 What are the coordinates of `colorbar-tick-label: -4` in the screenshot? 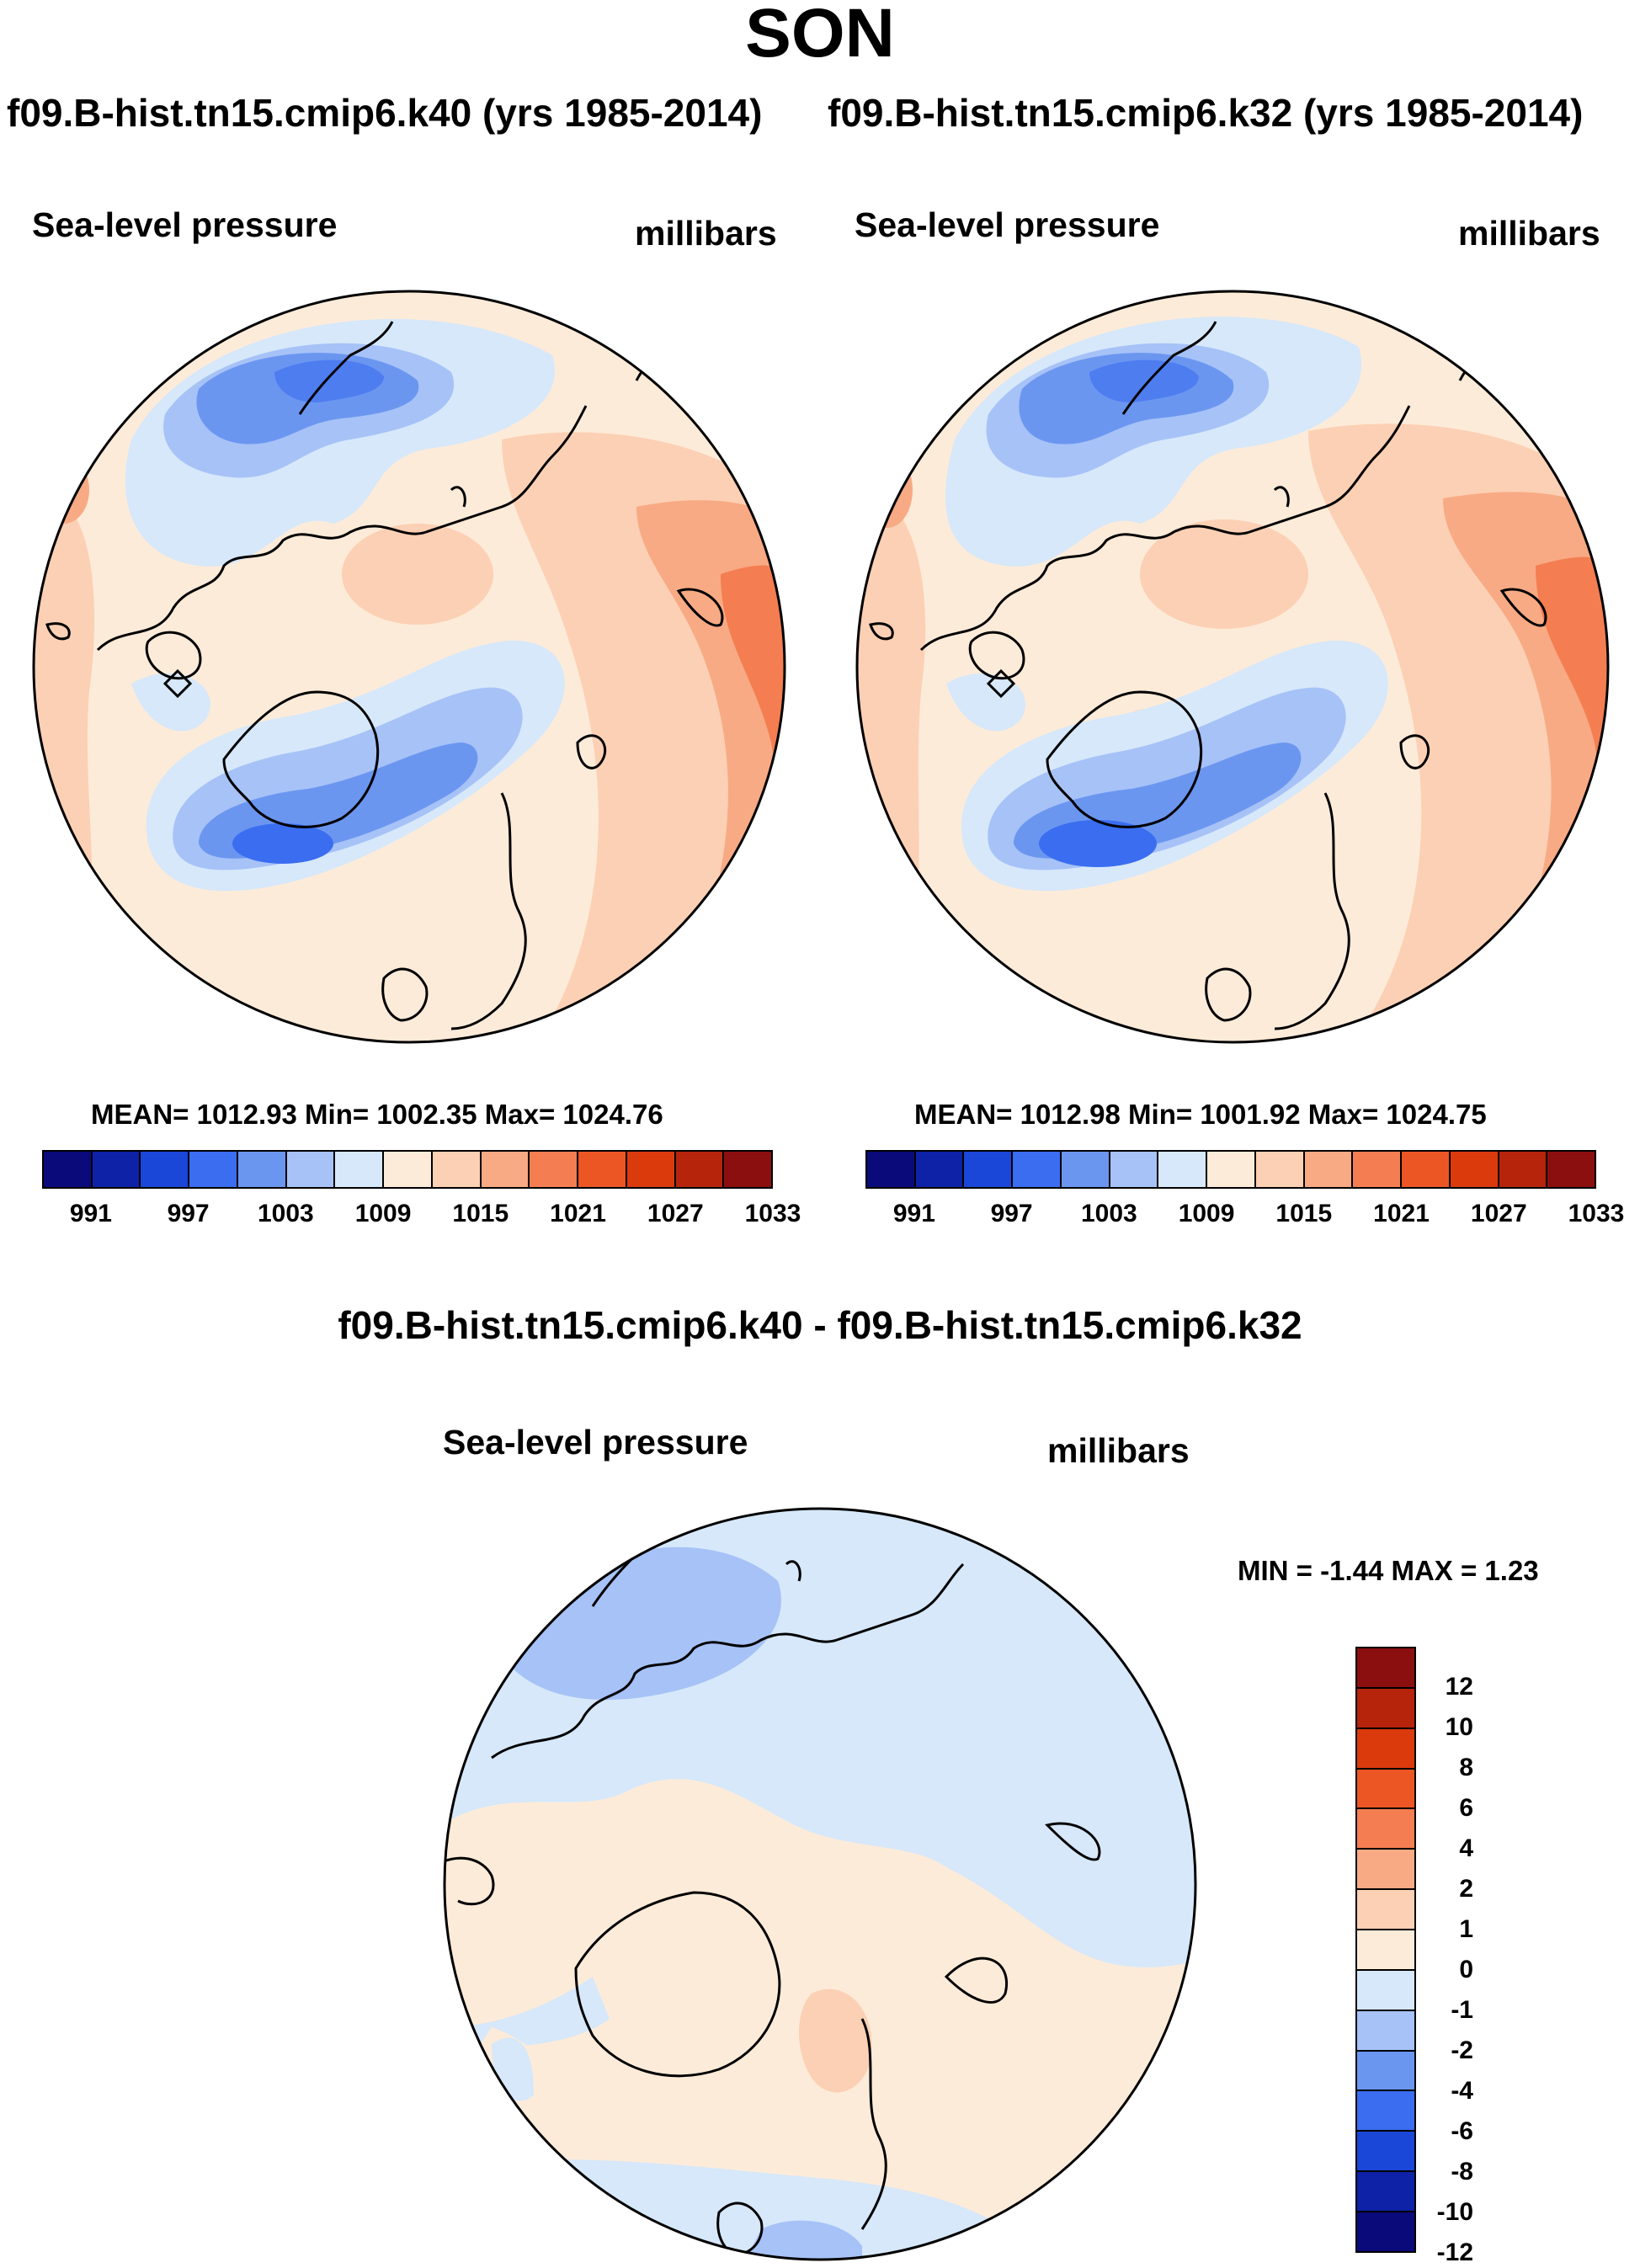 It's located at (1462, 2091).